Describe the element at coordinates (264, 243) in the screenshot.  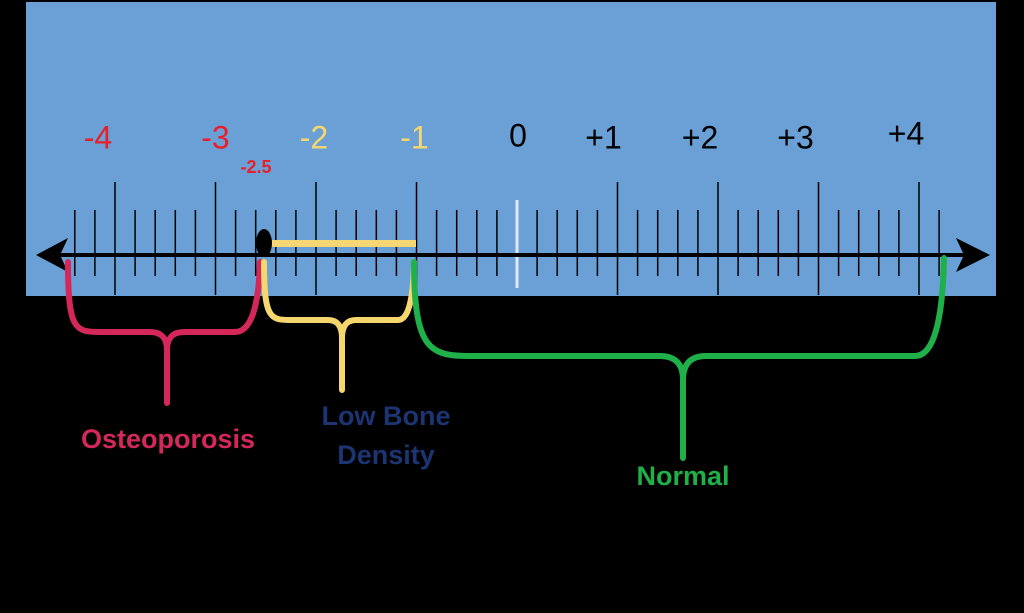
I see `marker-dot` at that location.